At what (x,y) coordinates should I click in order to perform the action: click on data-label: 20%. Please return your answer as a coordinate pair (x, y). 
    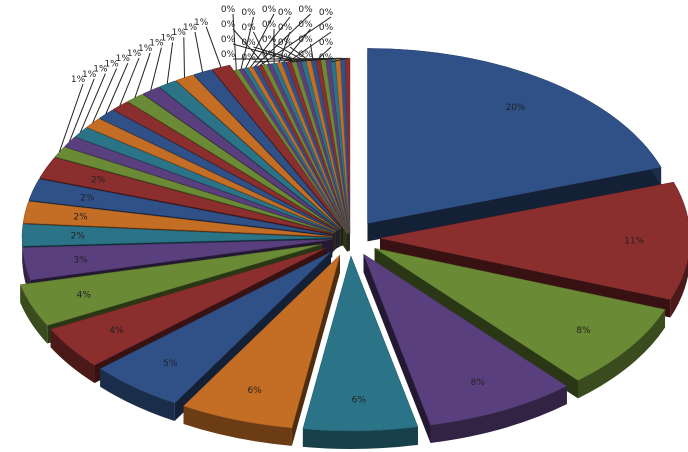
    Looking at the image, I should click on (516, 108).